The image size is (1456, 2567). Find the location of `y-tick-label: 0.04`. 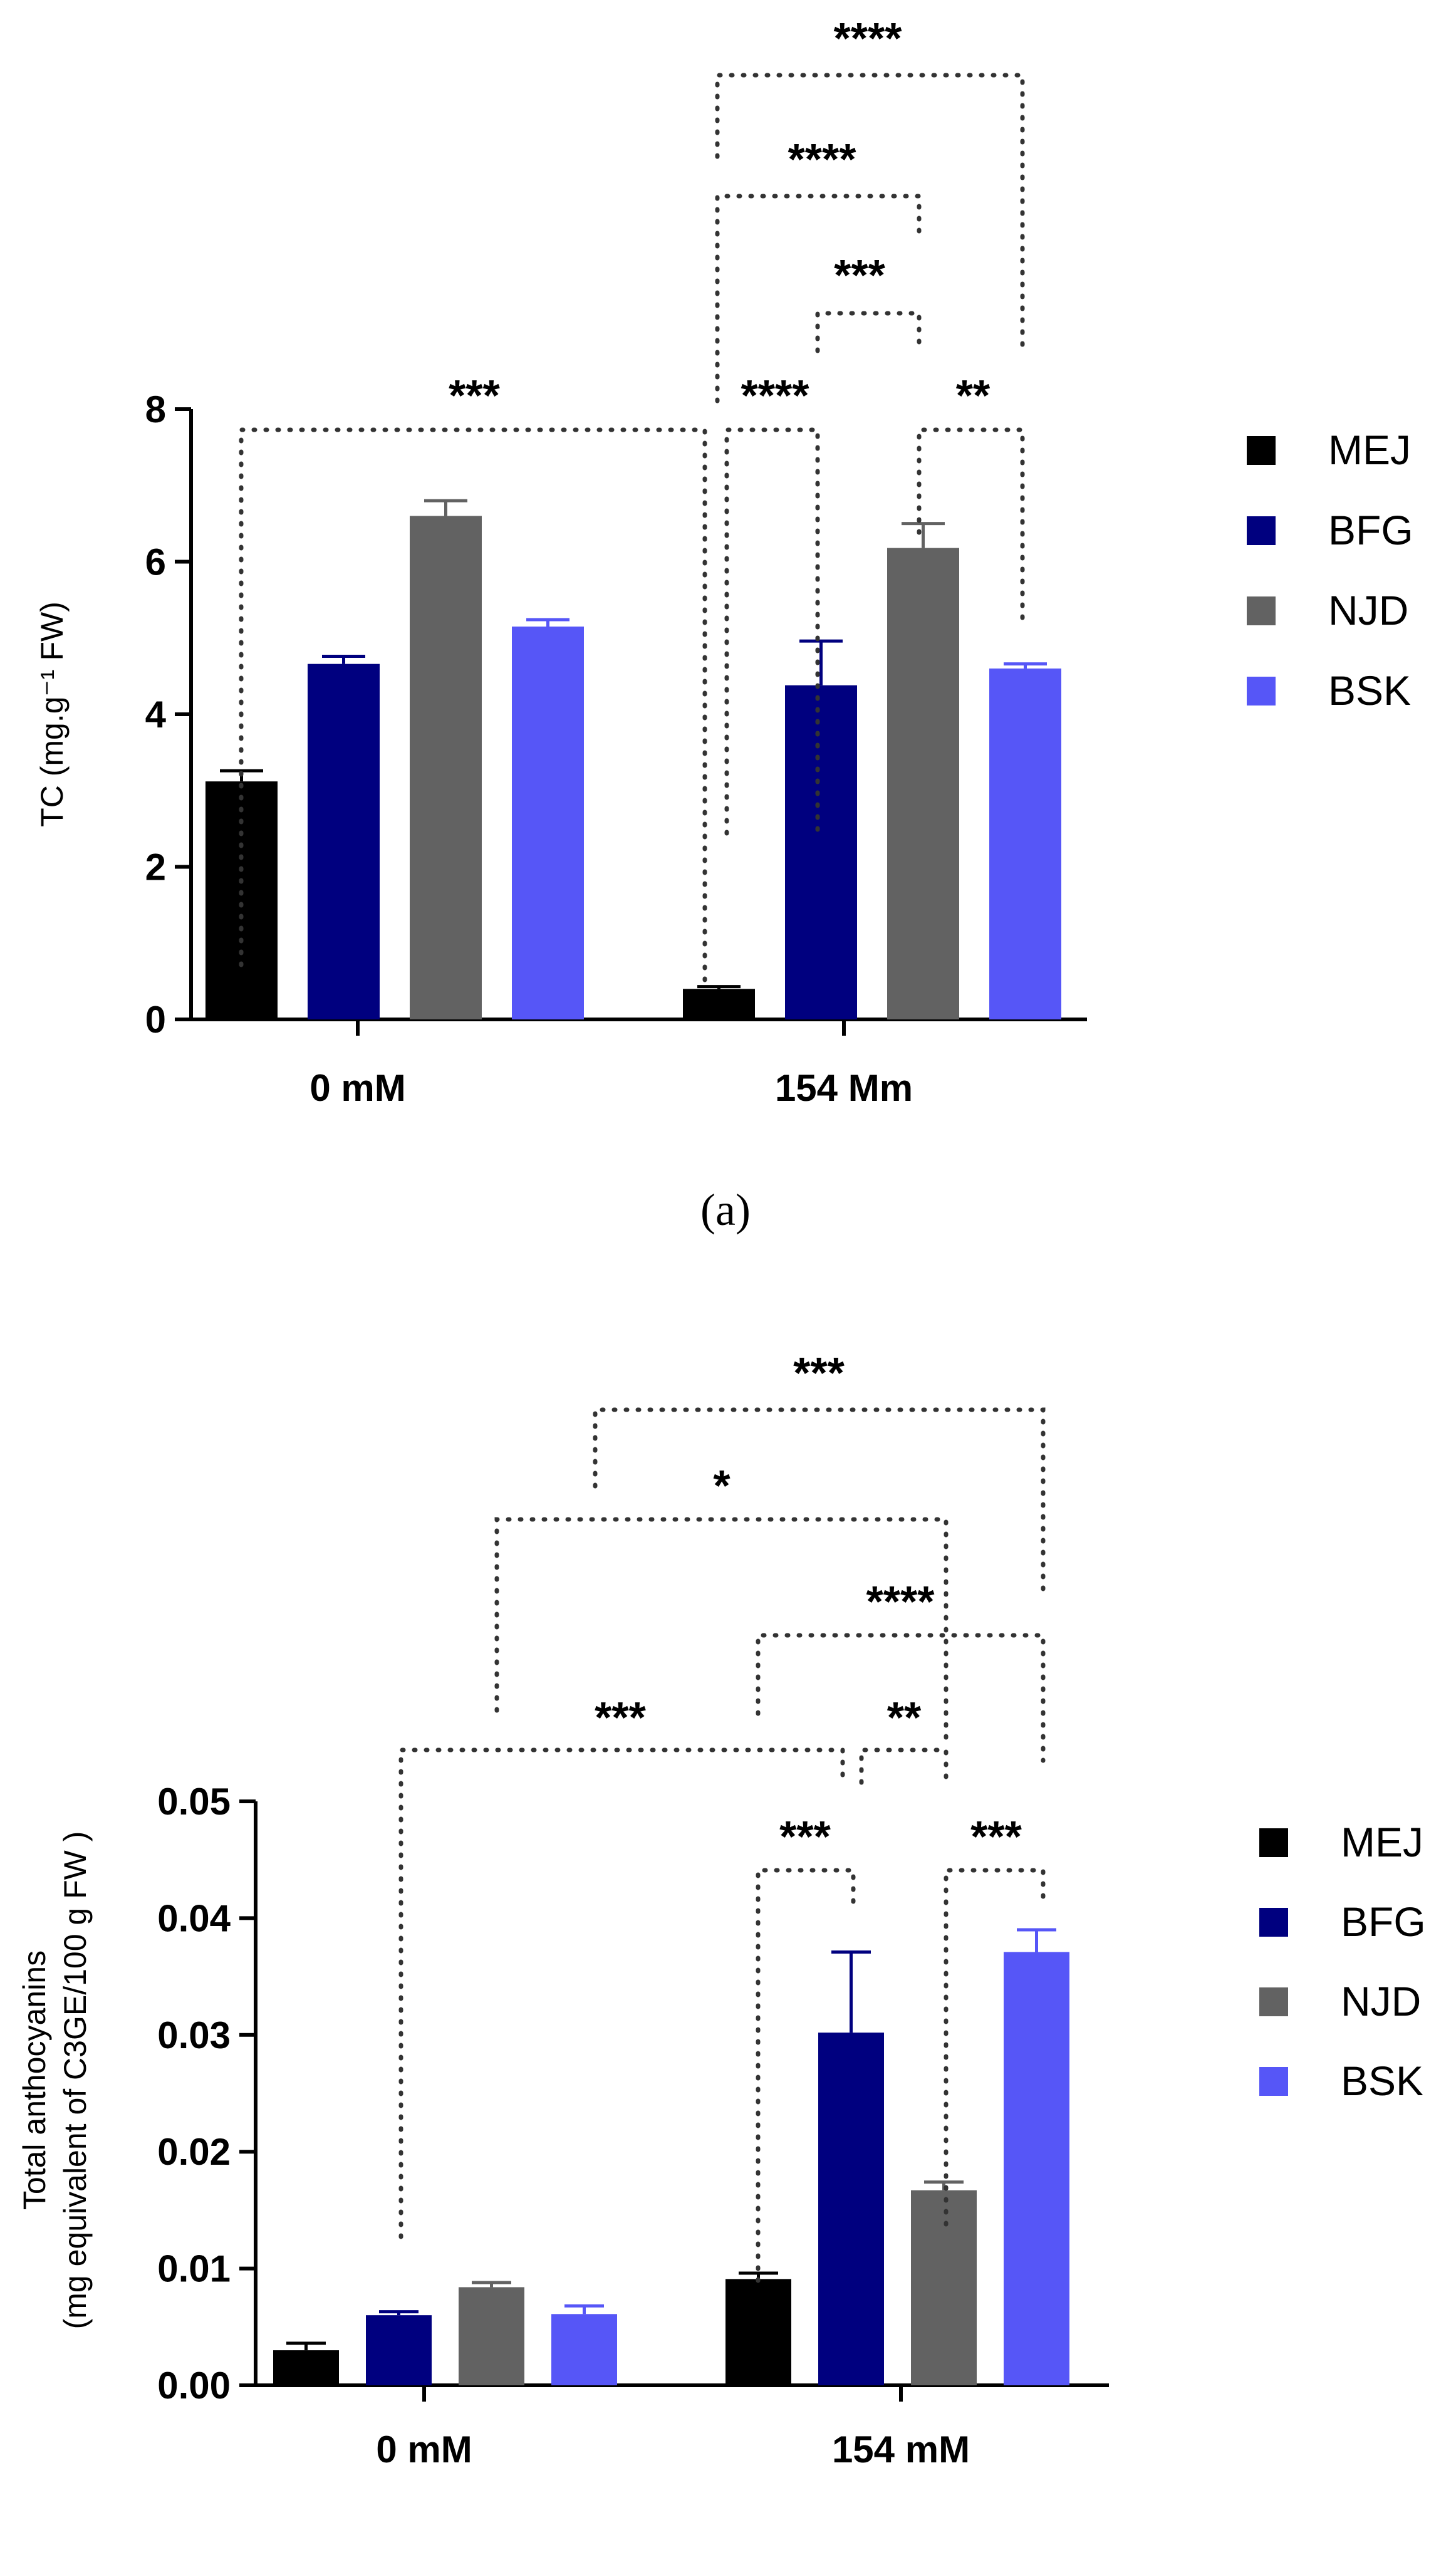

y-tick-label: 0.04 is located at coordinates (194, 1918).